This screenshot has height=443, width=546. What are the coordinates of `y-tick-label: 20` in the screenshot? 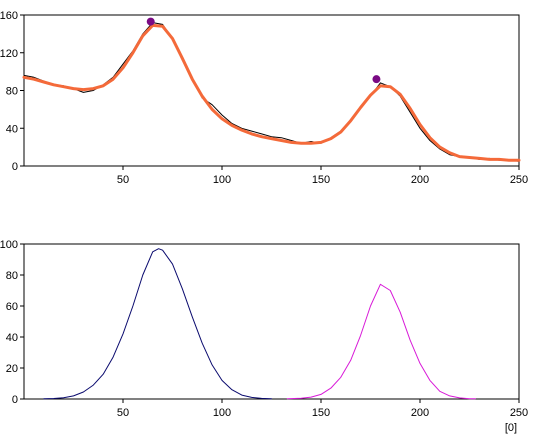 It's located at (12, 369).